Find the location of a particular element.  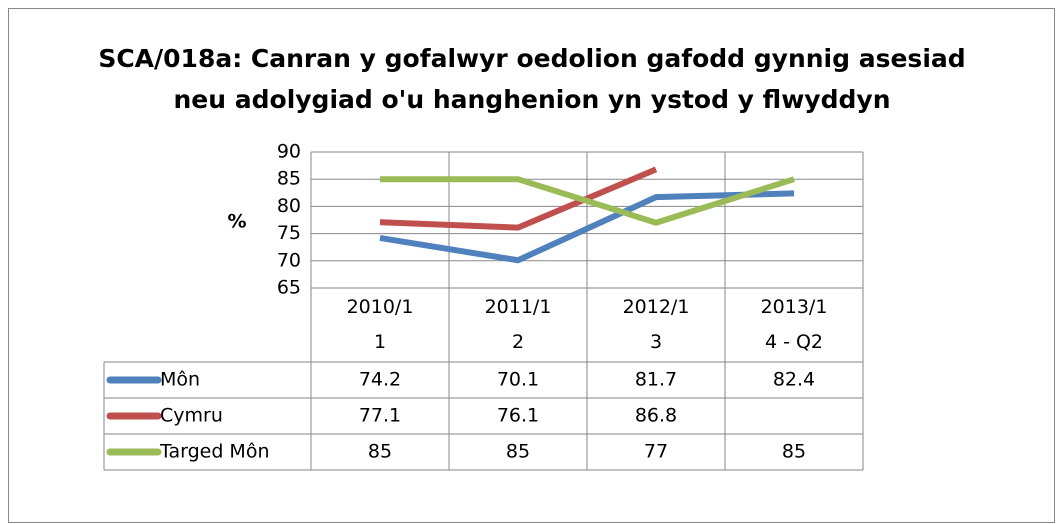

y-tick-label: 65 is located at coordinates (289, 288).